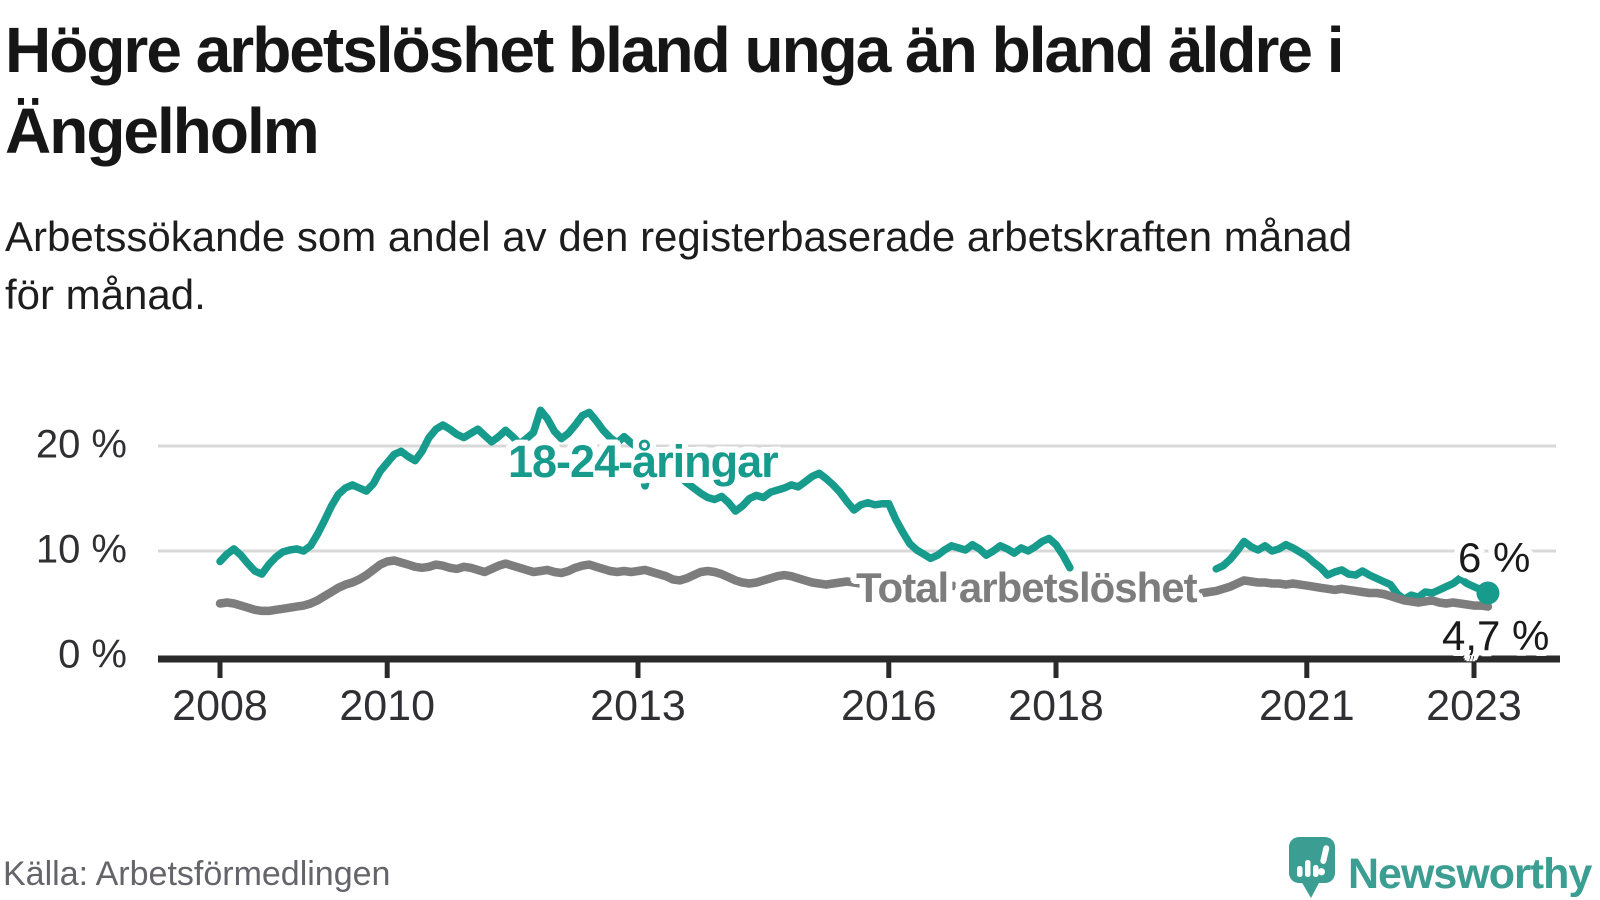  What do you see at coordinates (1312, 867) in the screenshot?
I see `newsworthy-logo-icon` at bounding box center [1312, 867].